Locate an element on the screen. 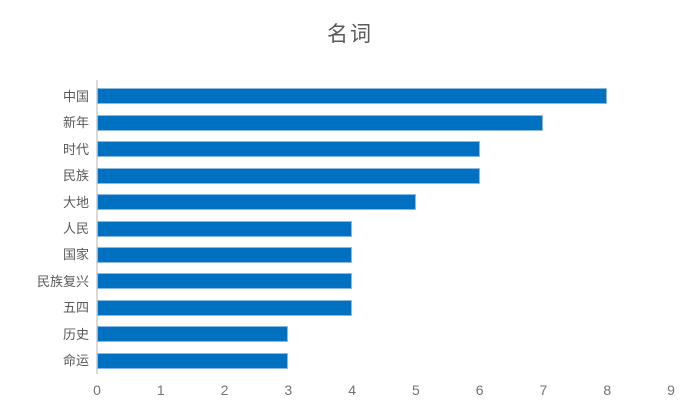 The image size is (700, 420). category-label: 新年 is located at coordinates (75, 123).